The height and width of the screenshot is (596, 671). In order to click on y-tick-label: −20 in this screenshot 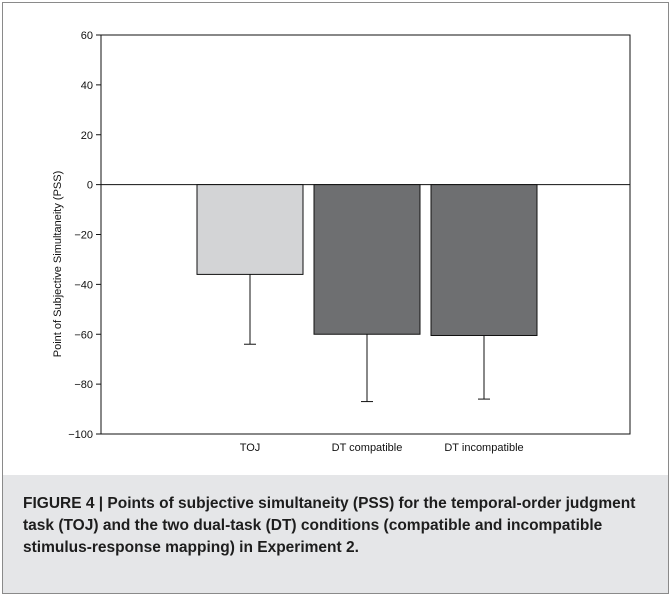, I will do `click(83, 236)`.